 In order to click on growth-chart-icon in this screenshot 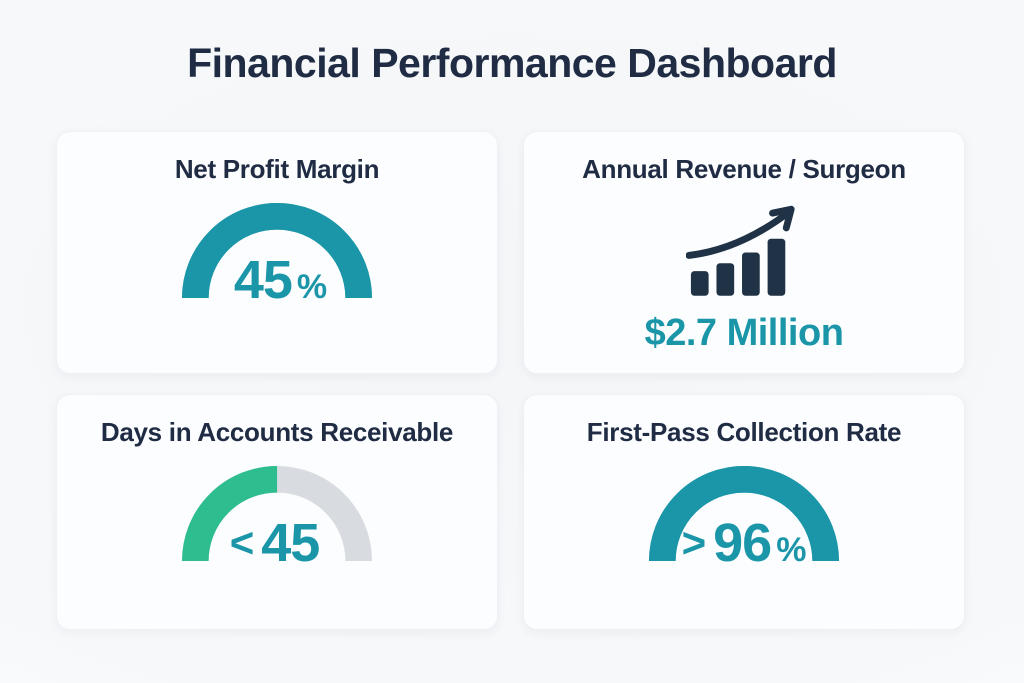, I will do `click(740, 250)`.